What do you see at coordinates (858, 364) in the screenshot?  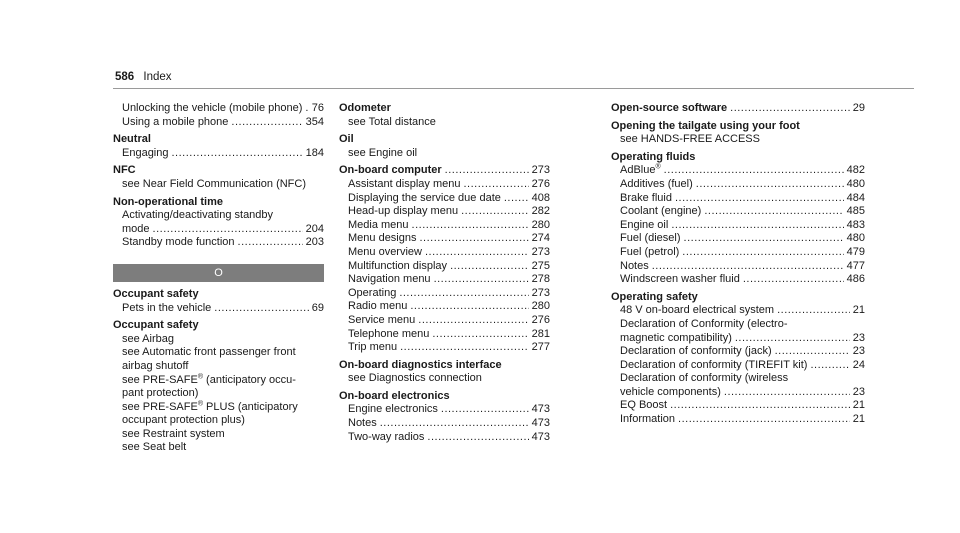 I see `page-ref: 24` at bounding box center [858, 364].